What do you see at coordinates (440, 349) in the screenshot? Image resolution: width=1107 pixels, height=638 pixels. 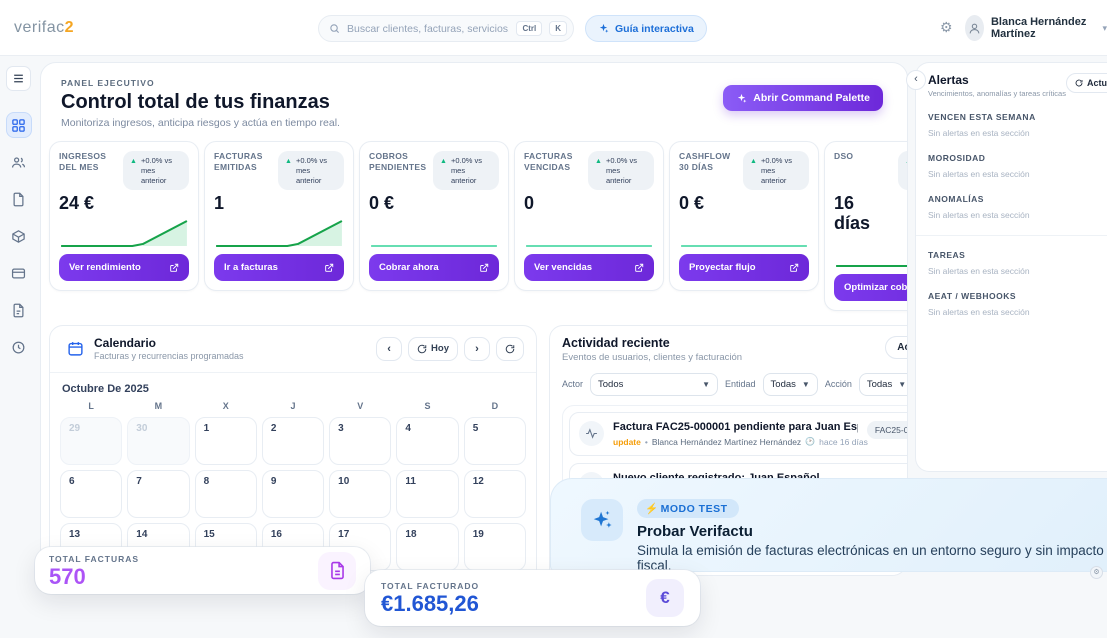 I see `today-label: Hoy` at bounding box center [440, 349].